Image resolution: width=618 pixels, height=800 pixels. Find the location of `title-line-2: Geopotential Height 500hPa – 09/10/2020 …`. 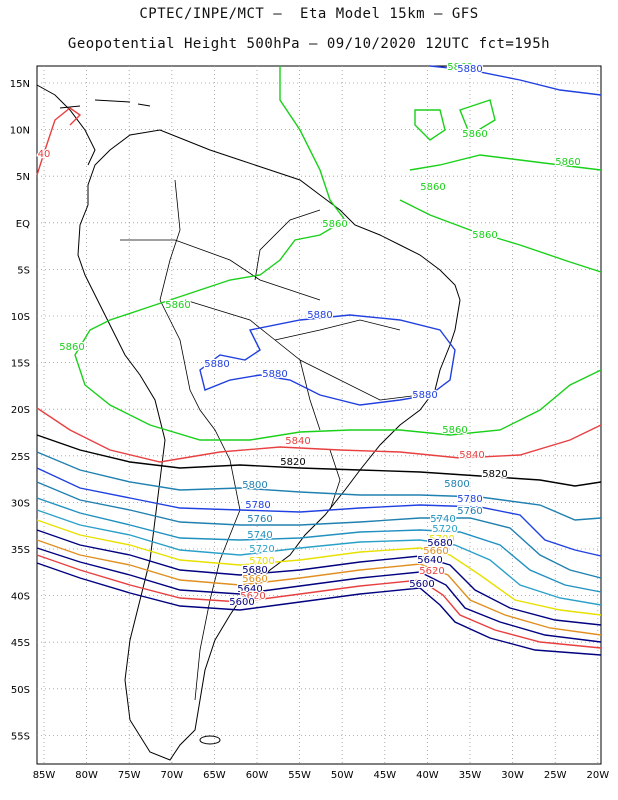

title-line-2: Geopotential Height 500hPa – 09/10/2020 … is located at coordinates (309, 44).